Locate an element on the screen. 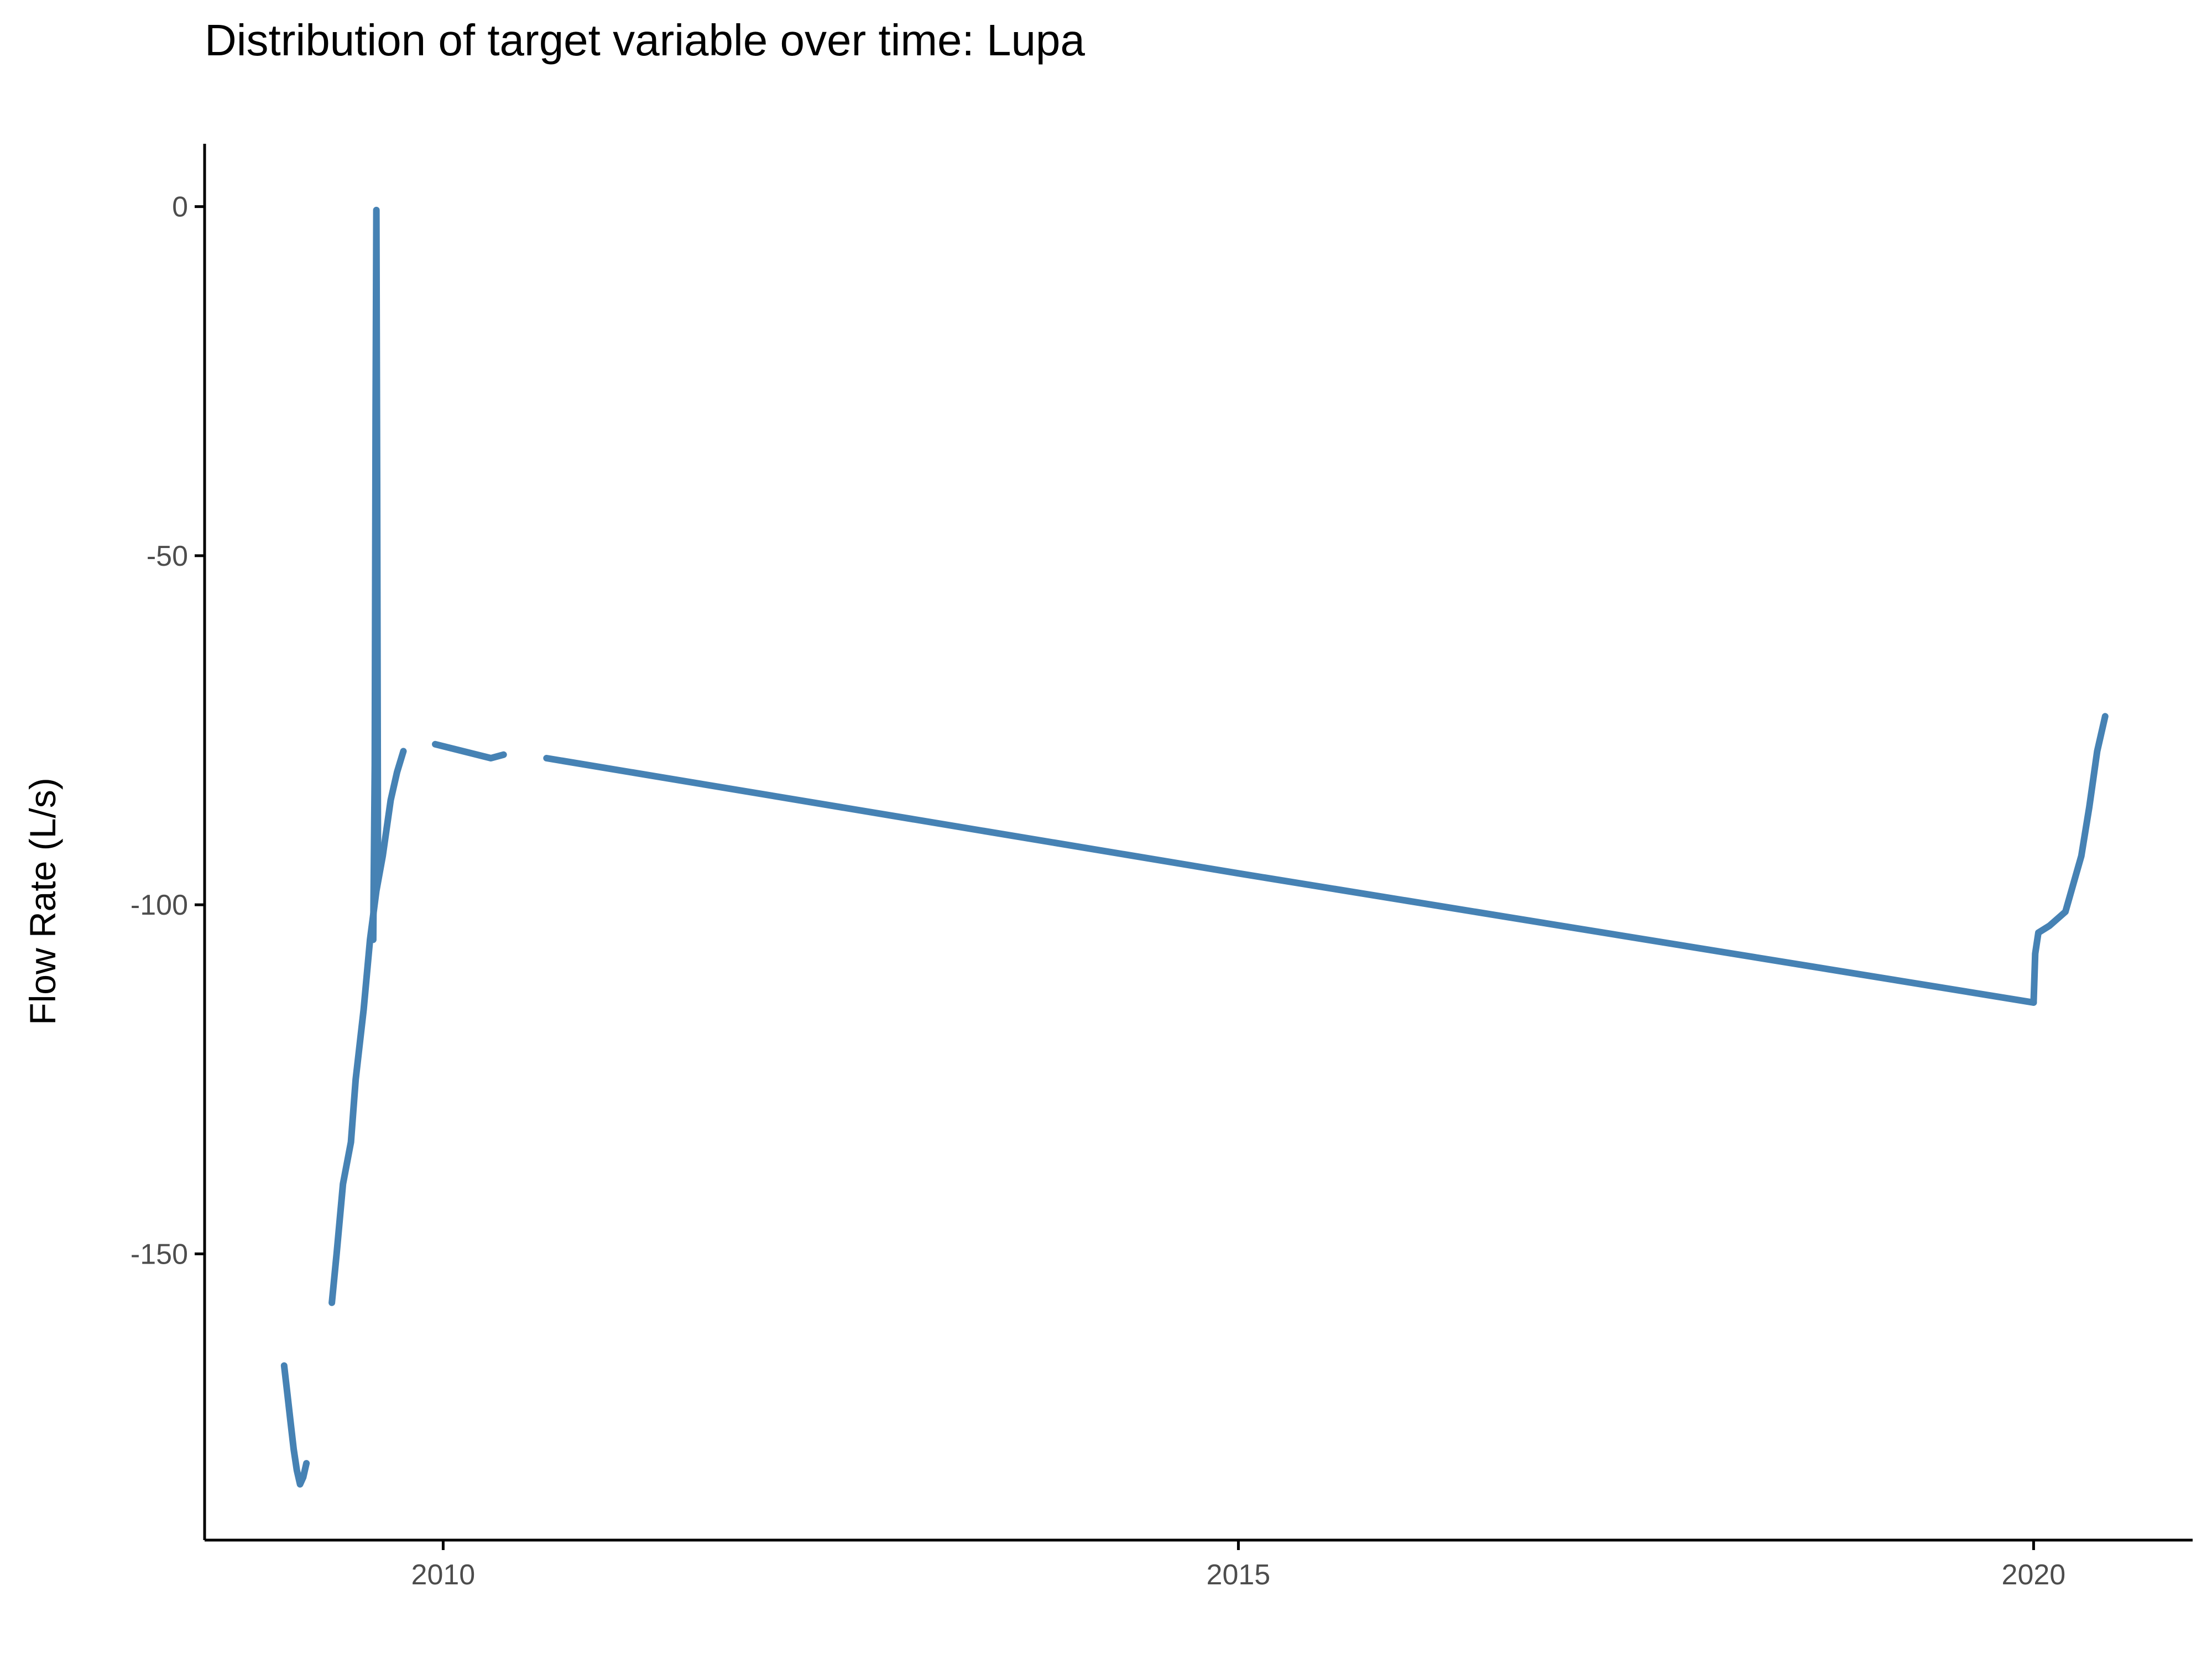 The image size is (2212, 1659). y-tick-label: -100 is located at coordinates (160, 905).